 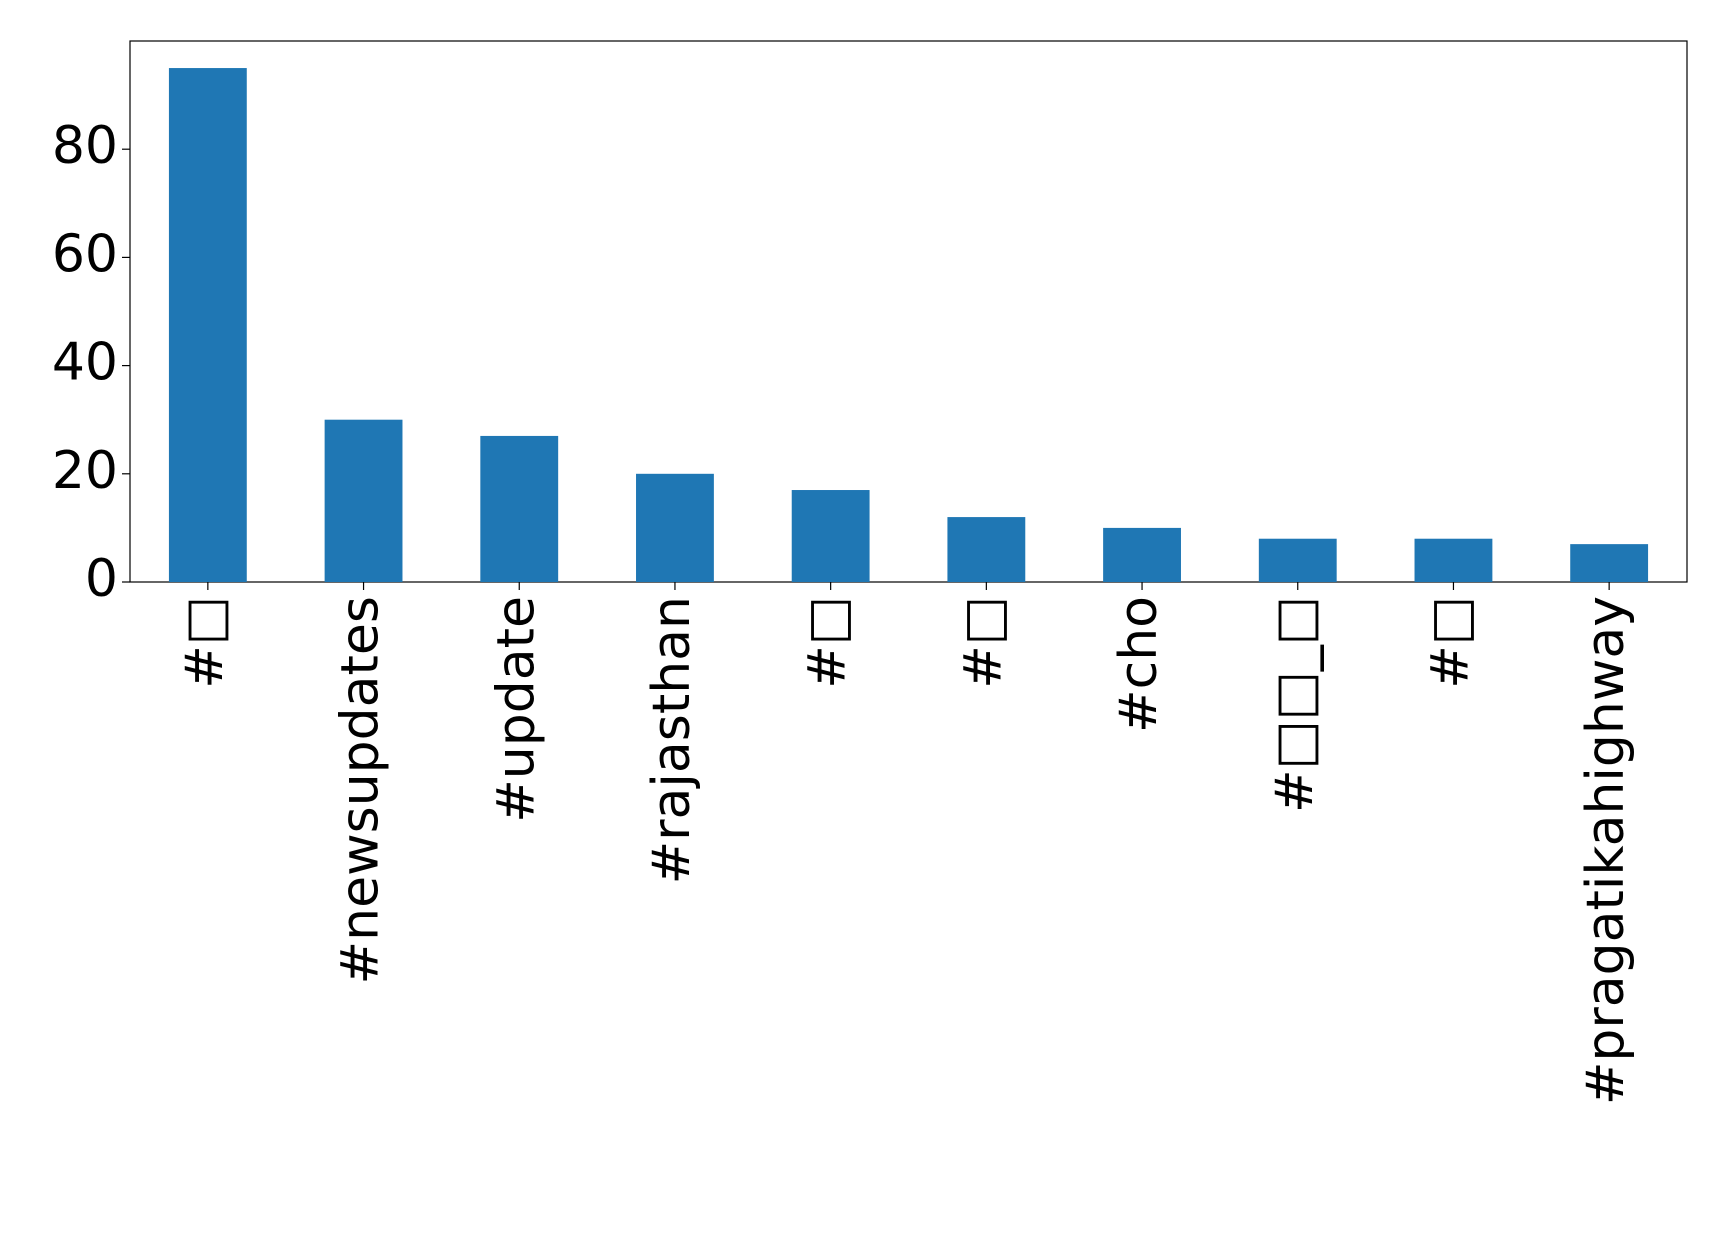 What do you see at coordinates (1606, 850) in the screenshot?
I see `x-tick-label: #pragatikahighway` at bounding box center [1606, 850].